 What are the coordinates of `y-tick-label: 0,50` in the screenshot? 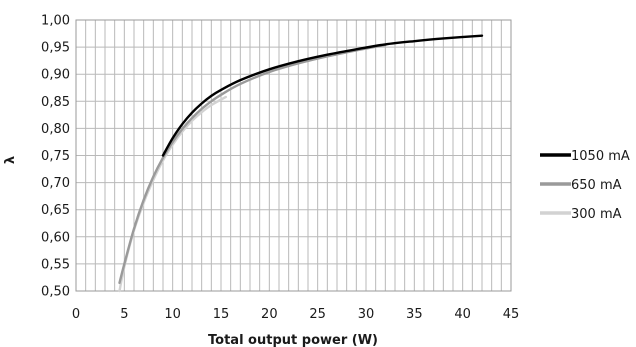 It's located at (55, 292).